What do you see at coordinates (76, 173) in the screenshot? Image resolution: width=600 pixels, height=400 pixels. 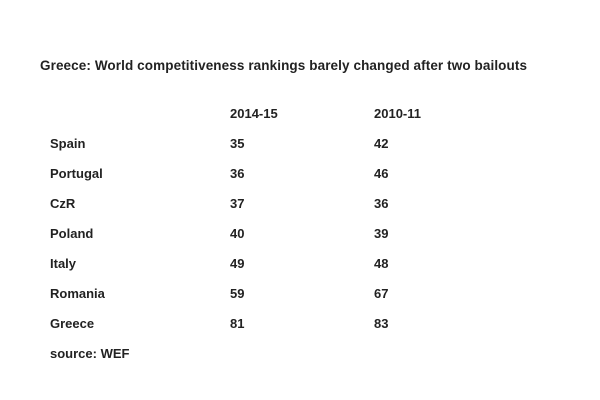 I see `row-country-portugal: Portugal` at bounding box center [76, 173].